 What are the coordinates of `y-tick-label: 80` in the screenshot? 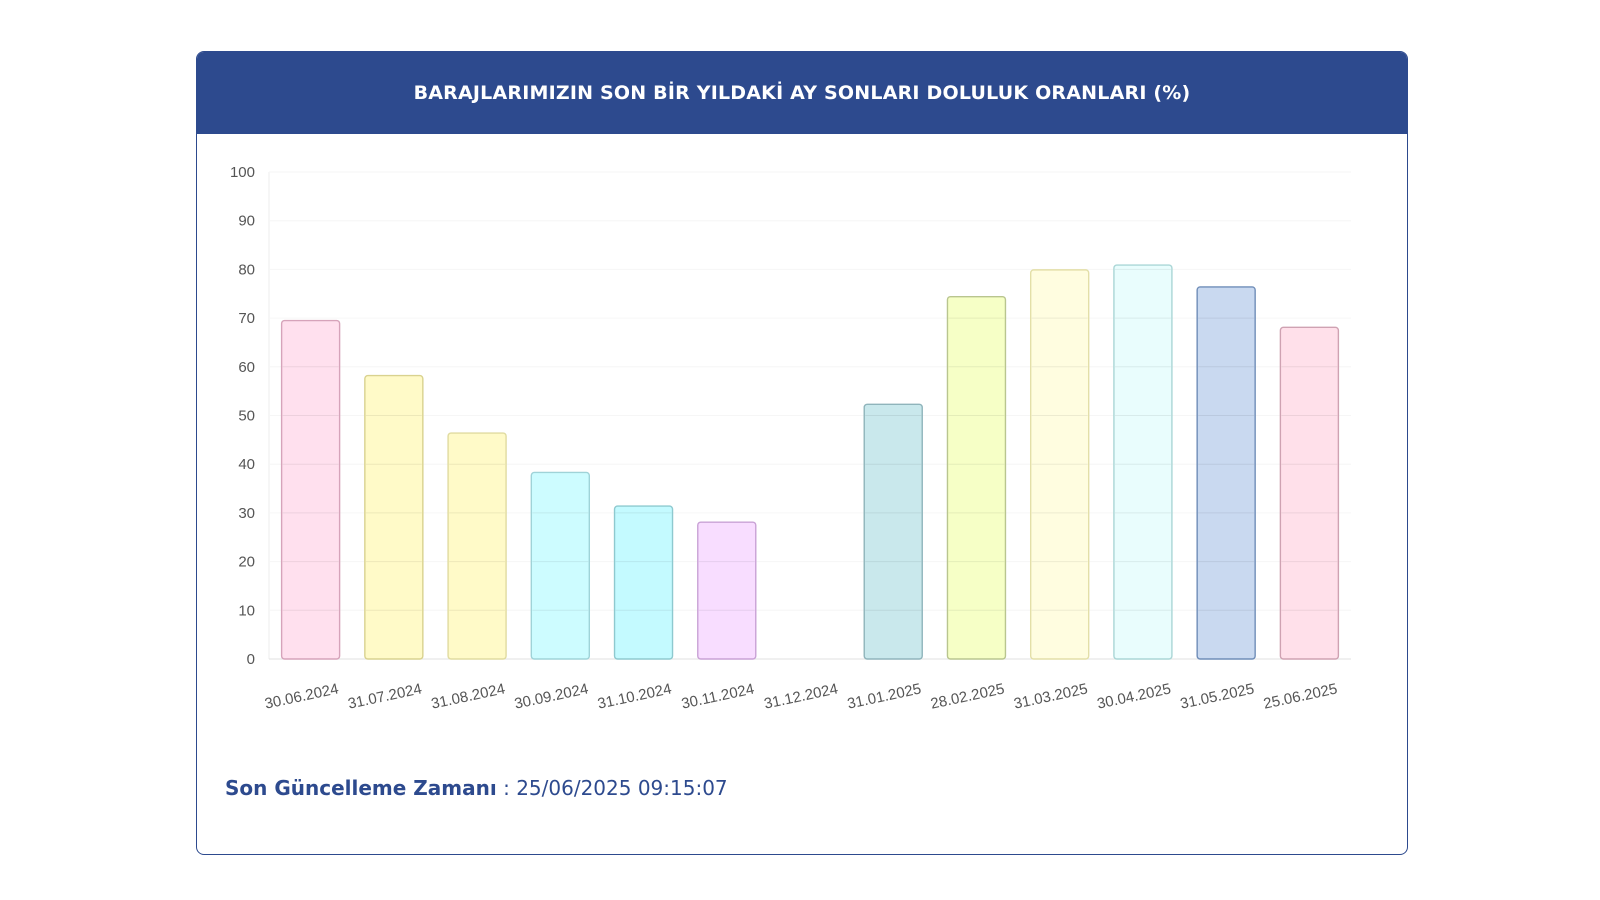 It's located at (246, 269).